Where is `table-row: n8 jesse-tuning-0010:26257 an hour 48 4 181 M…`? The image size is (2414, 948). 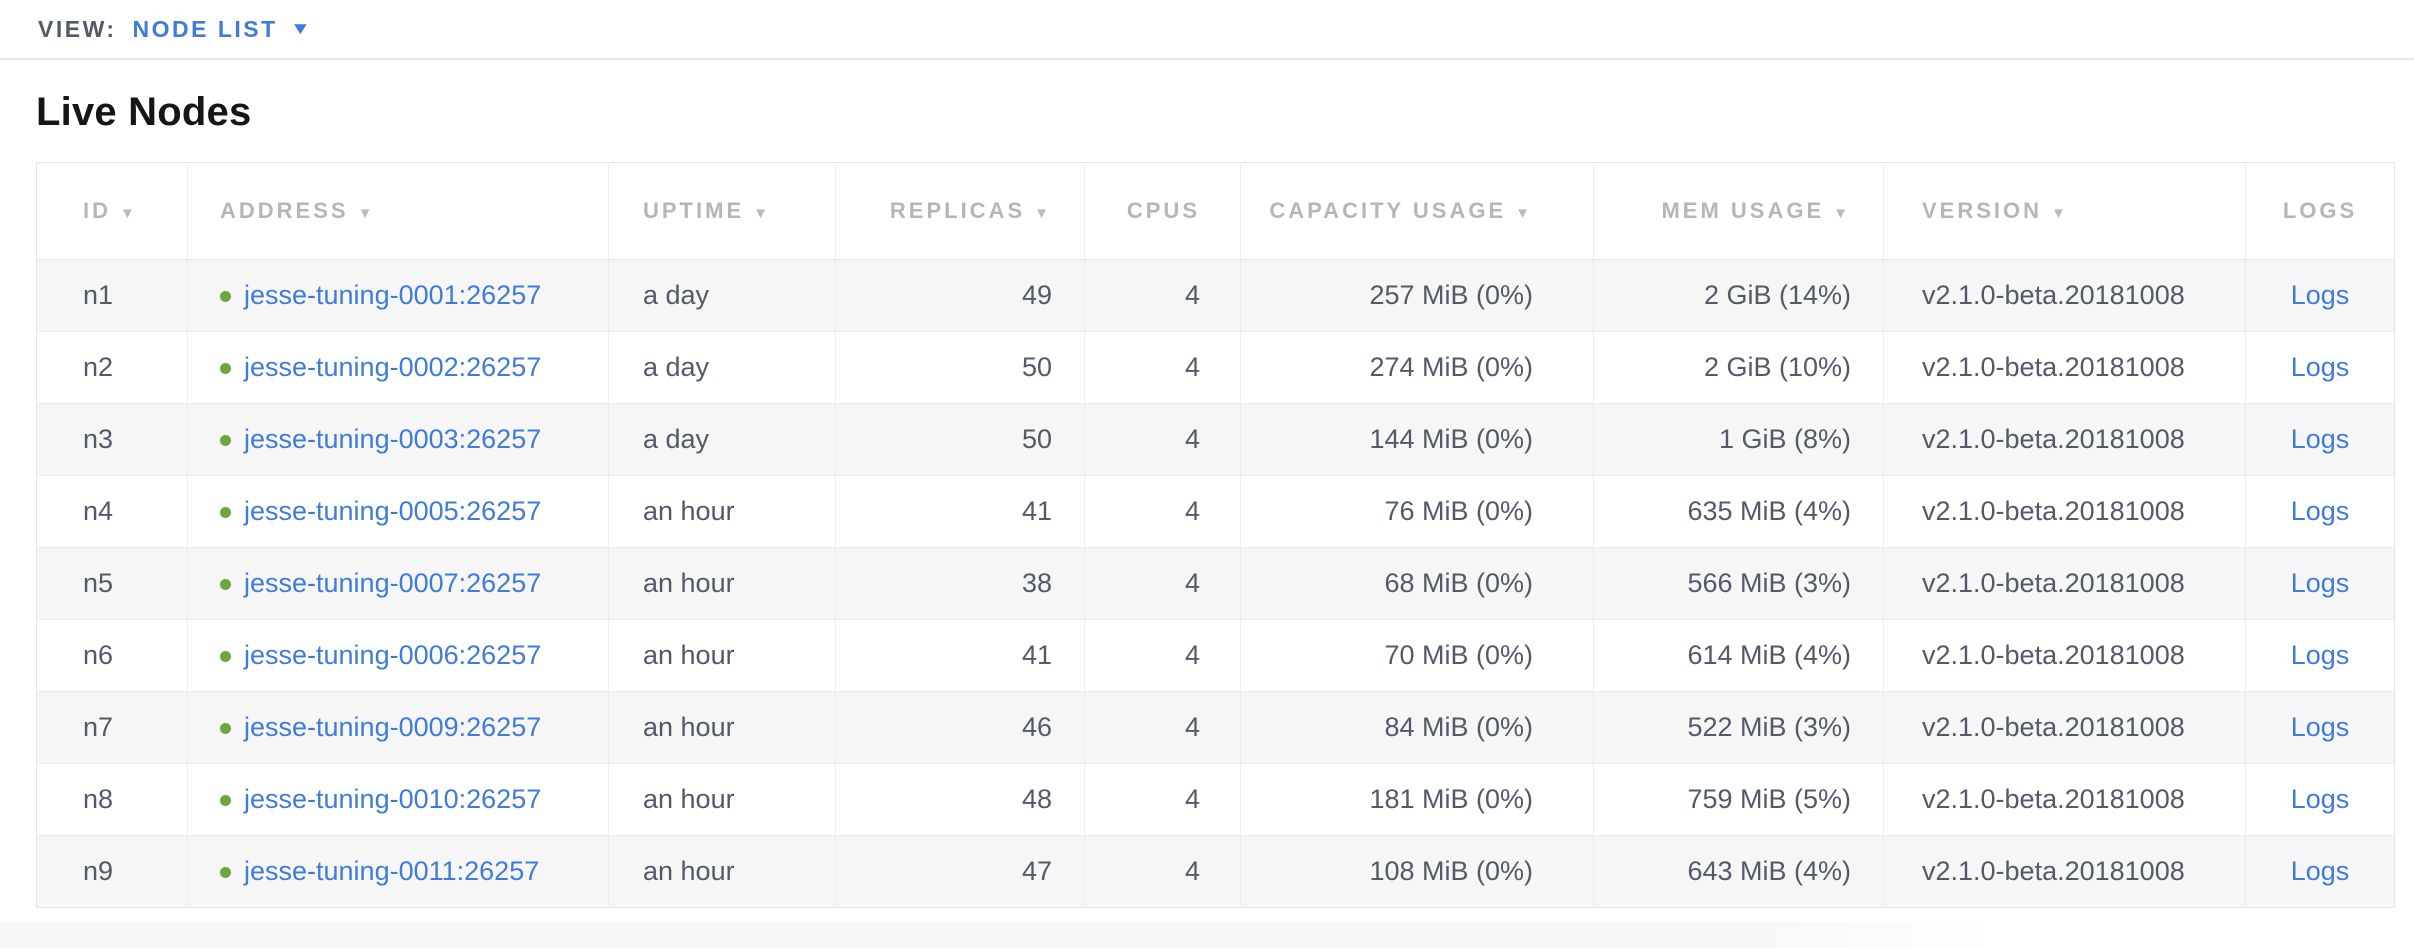
table-row: n8 jesse-tuning-0010:26257 an hour 48 4 181 M… is located at coordinates (1215, 799).